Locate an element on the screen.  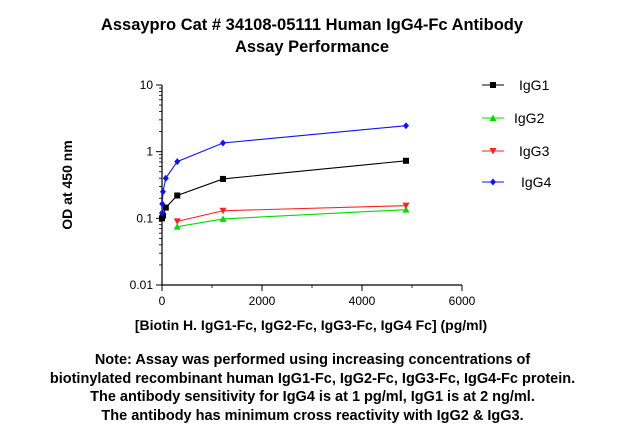
legend-item-igg1: IgG1 is located at coordinates (516, 85).